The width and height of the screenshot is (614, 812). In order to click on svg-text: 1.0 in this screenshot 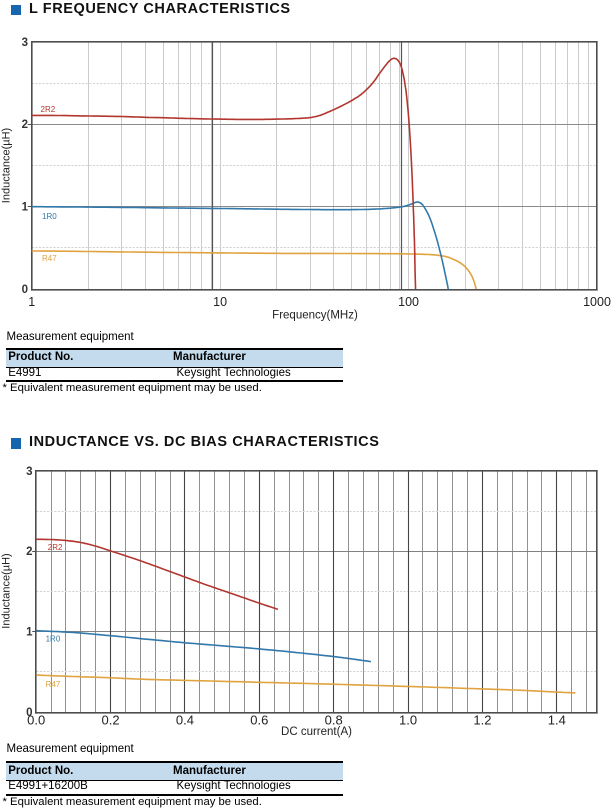, I will do `click(408, 720)`.